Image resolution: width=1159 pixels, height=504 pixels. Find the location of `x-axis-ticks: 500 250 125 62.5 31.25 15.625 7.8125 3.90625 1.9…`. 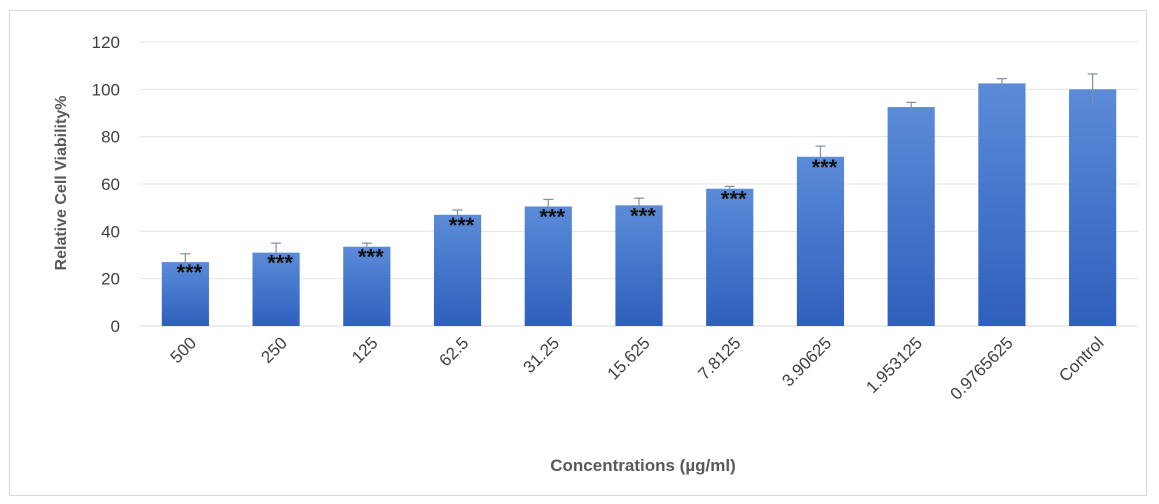

x-axis-ticks: 500 250 125 62.5 31.25 15.625 7.8125 3.90625 1.9… is located at coordinates (637, 368).